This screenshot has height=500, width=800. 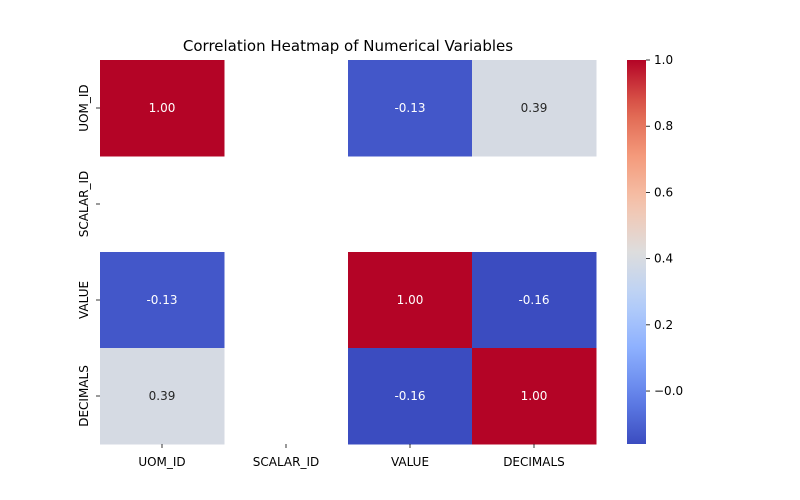 I want to click on colorbar: −0.0 0.2 0.4 0.6 0.8 1.0, so click(x=655, y=248).